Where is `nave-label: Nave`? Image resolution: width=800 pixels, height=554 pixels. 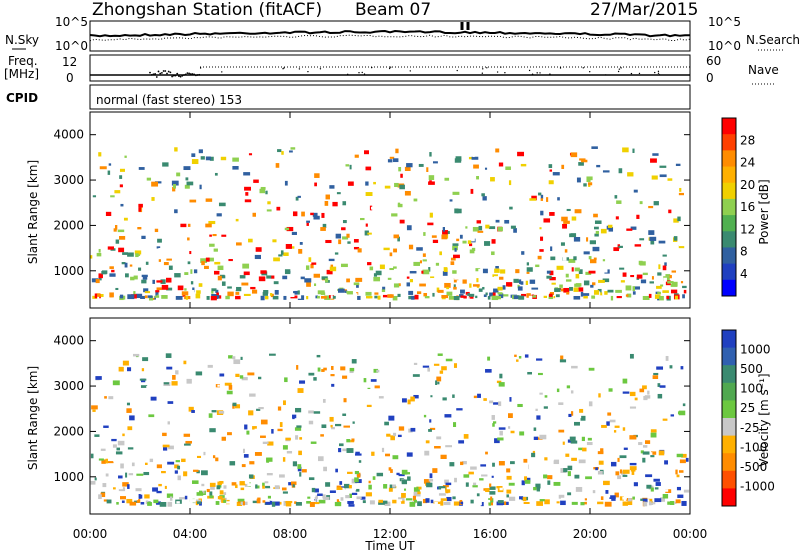 nave-label: Nave is located at coordinates (763, 70).